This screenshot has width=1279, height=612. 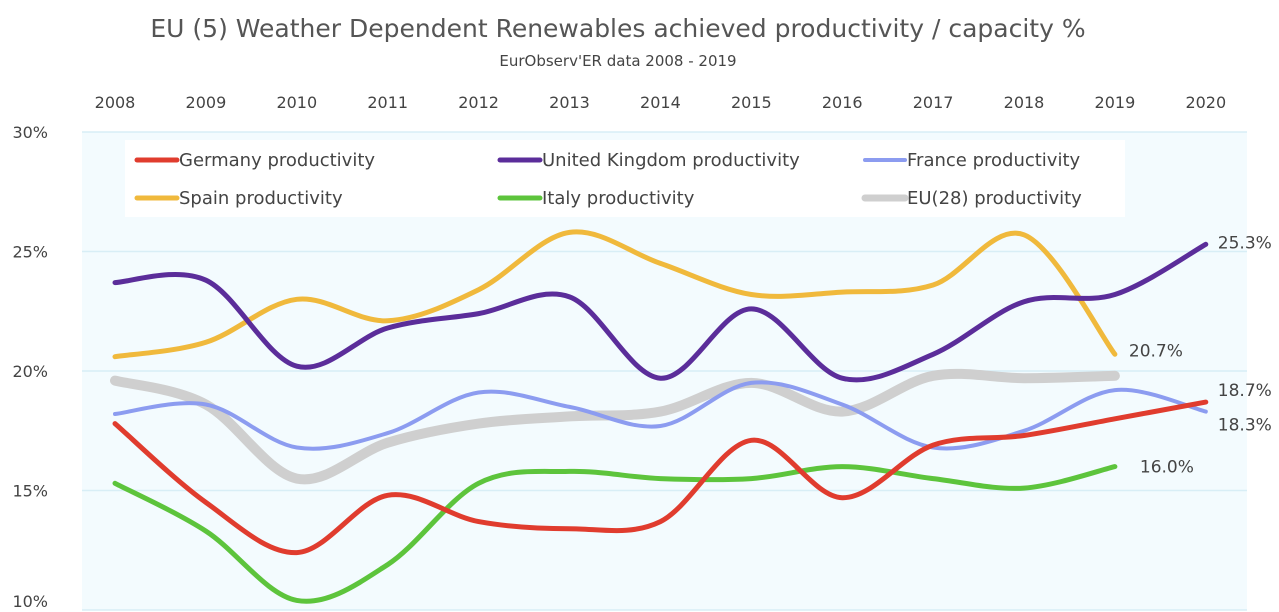 What do you see at coordinates (1205, 102) in the screenshot?
I see `x-tick-label: 2020` at bounding box center [1205, 102].